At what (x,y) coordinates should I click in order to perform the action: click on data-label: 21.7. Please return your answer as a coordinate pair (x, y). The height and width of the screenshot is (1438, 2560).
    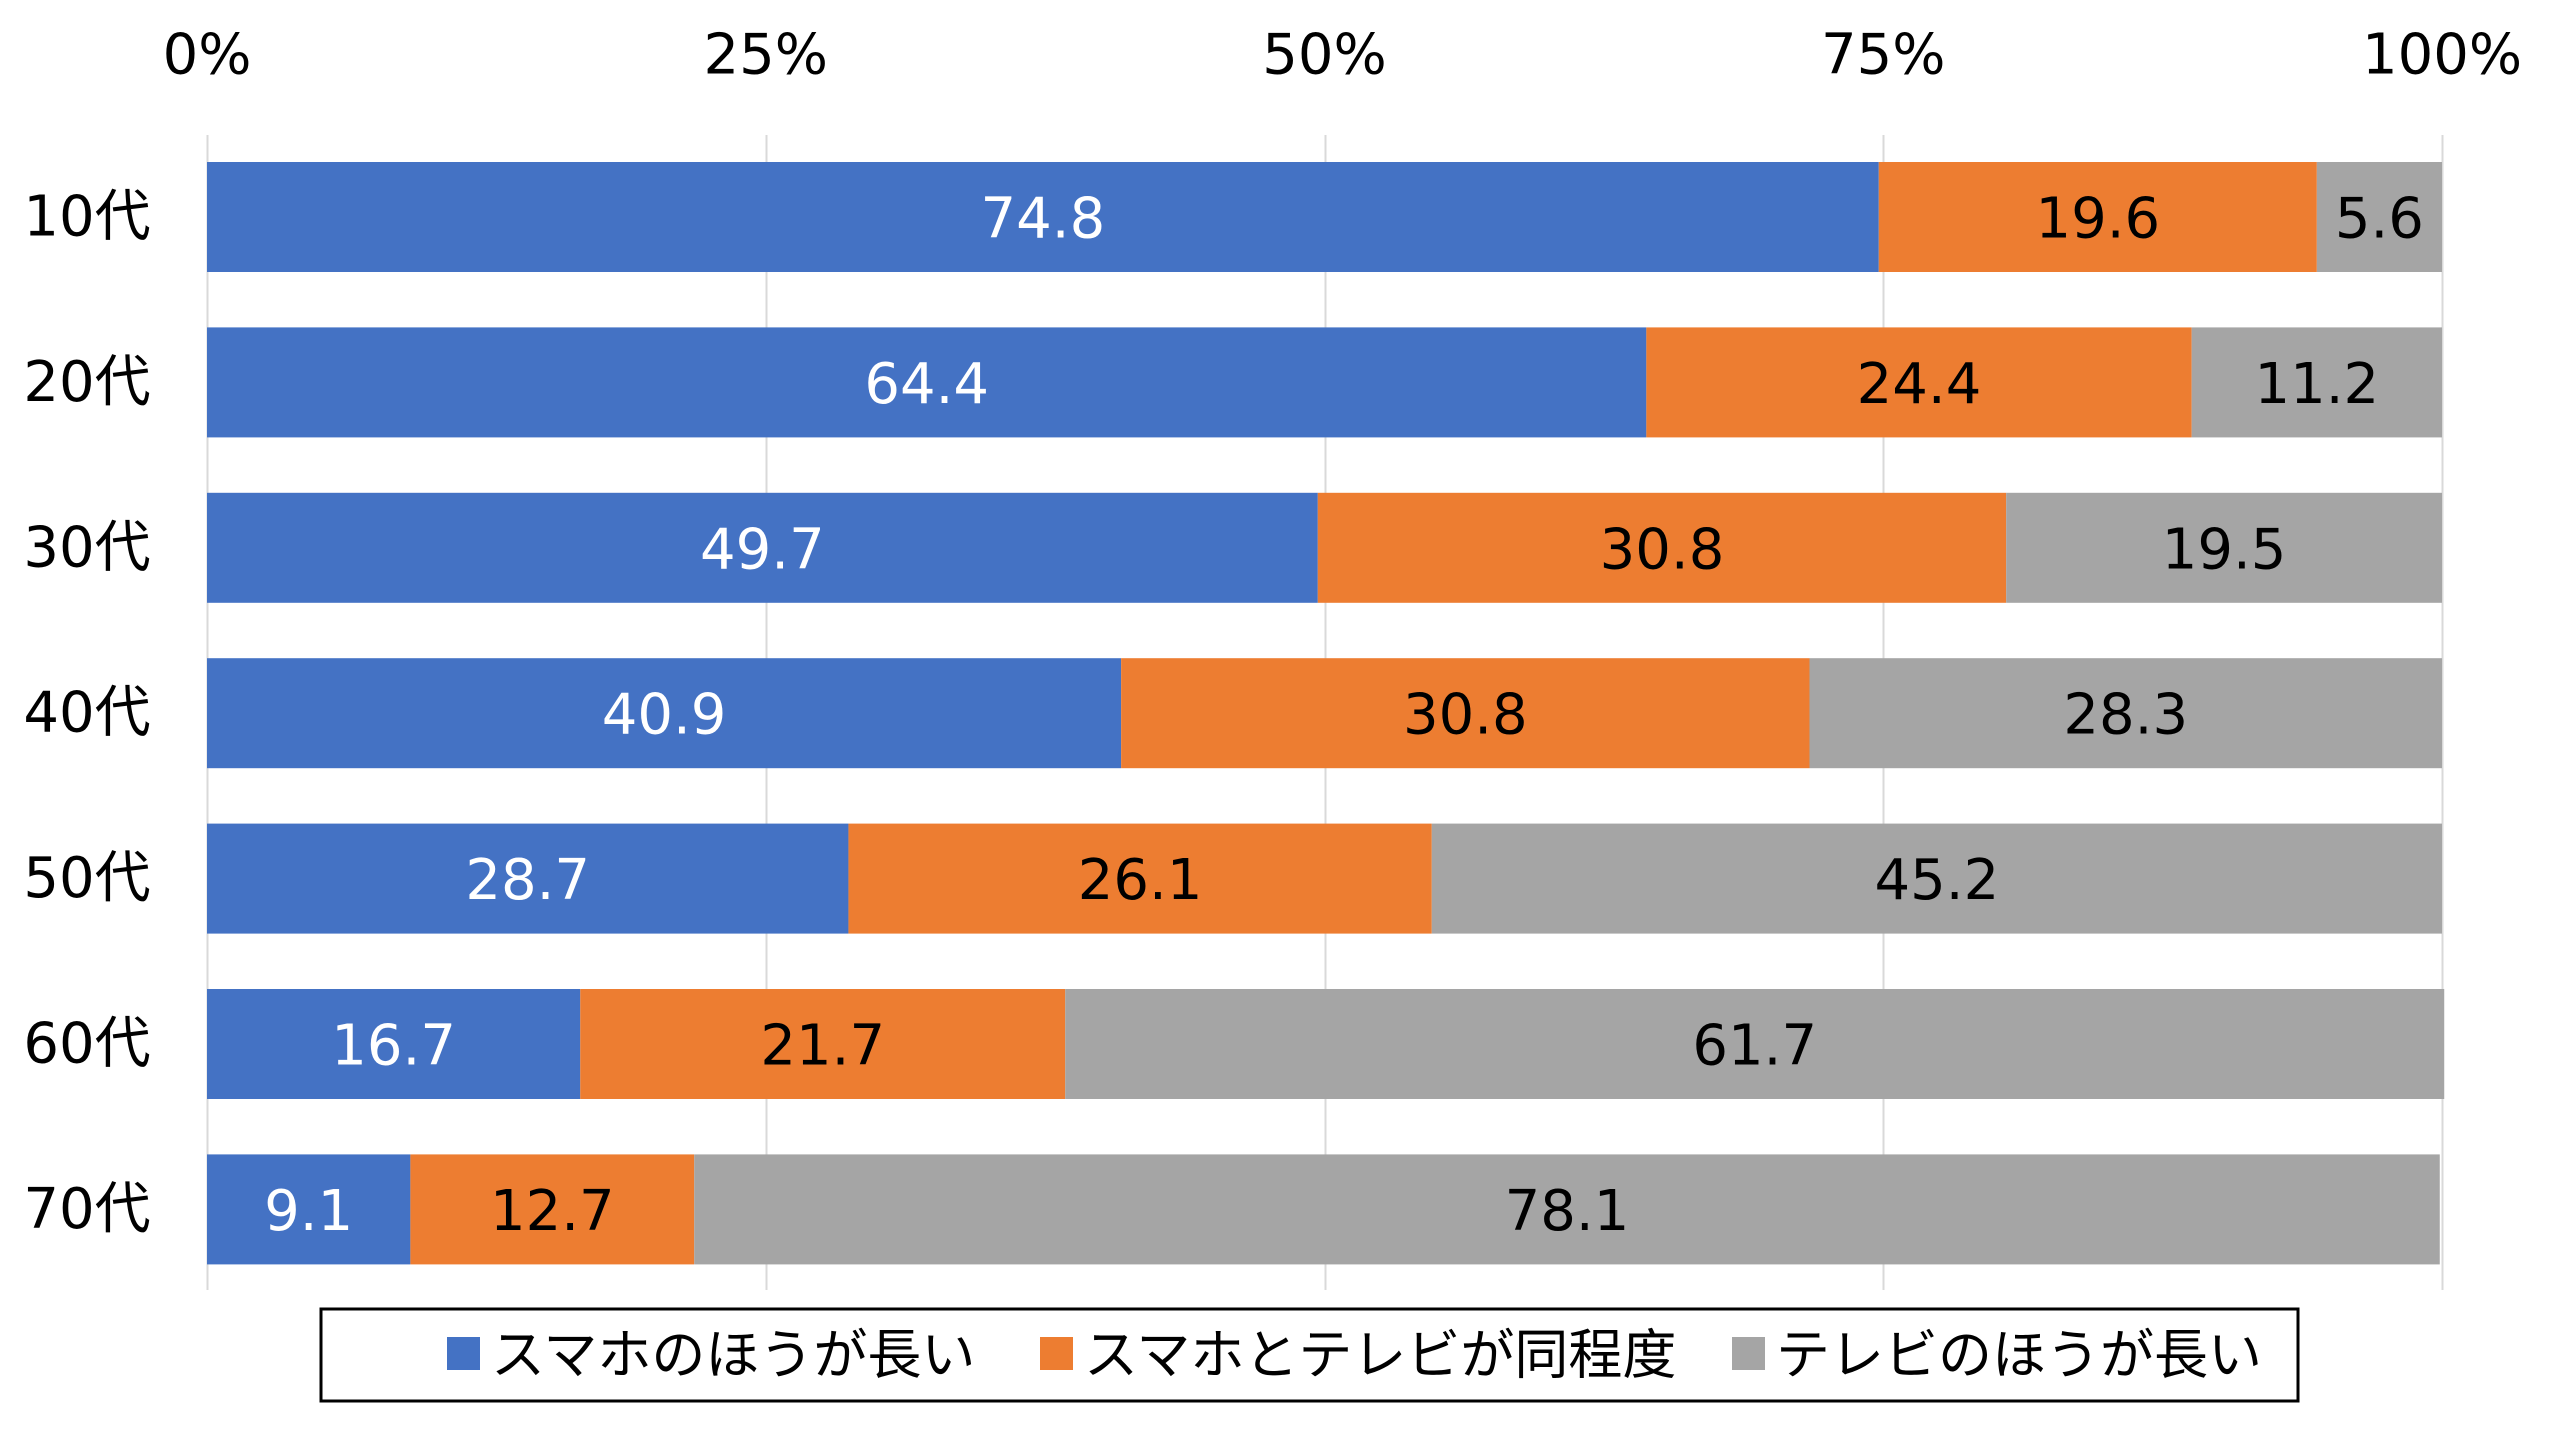
    Looking at the image, I should click on (822, 1046).